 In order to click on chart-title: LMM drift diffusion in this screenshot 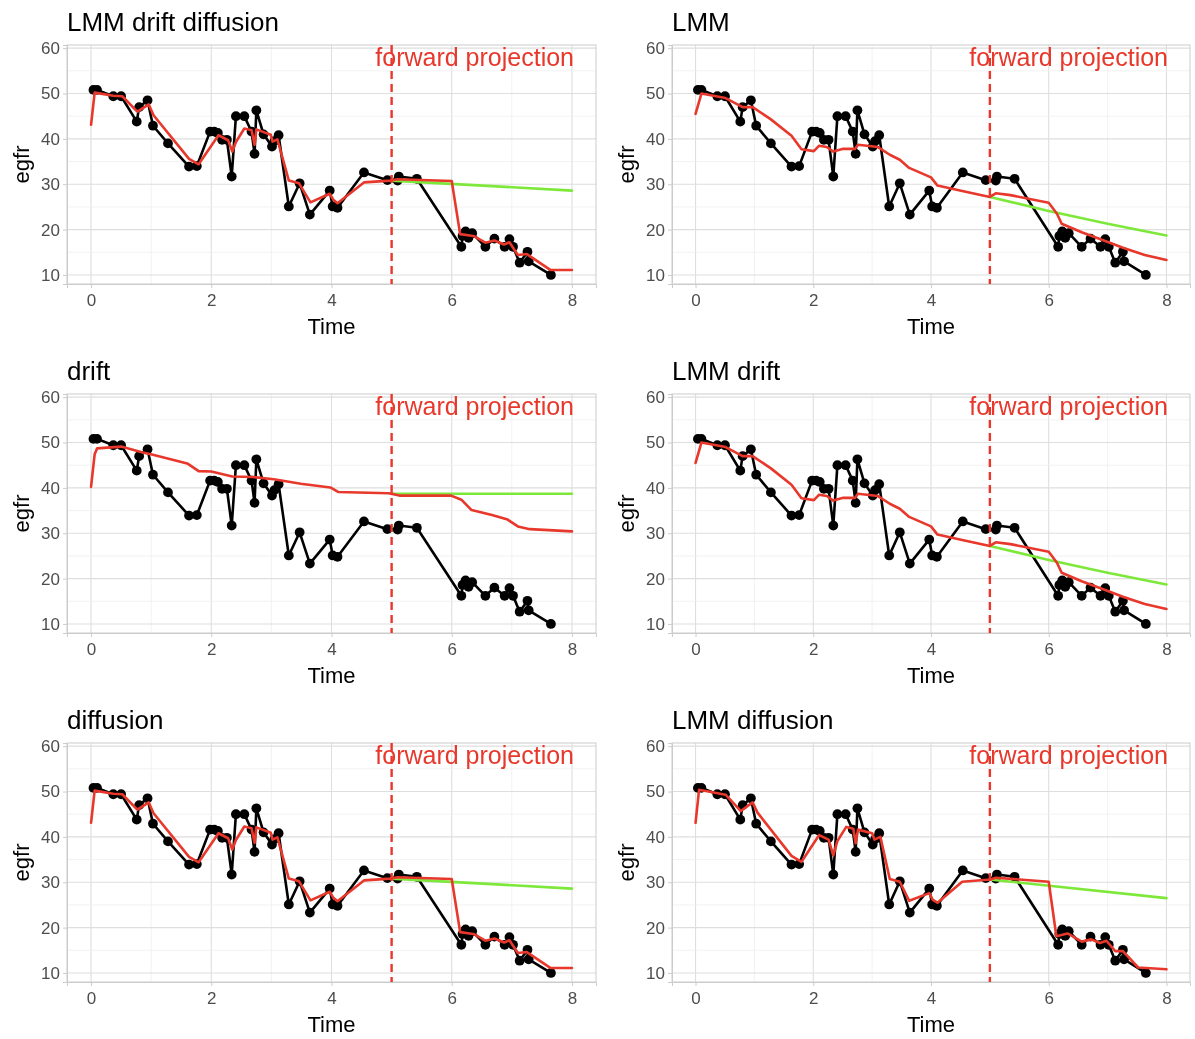, I will do `click(173, 22)`.